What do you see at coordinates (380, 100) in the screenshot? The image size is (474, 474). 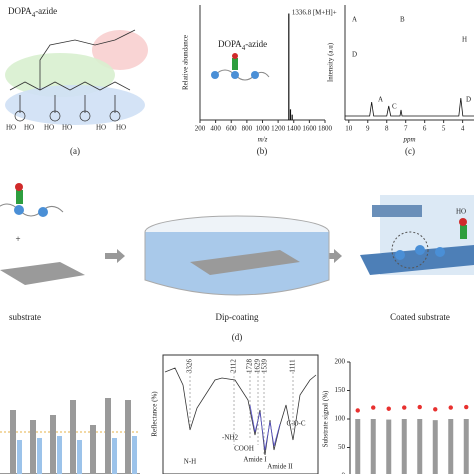 I see `peak-label: A` at bounding box center [380, 100].